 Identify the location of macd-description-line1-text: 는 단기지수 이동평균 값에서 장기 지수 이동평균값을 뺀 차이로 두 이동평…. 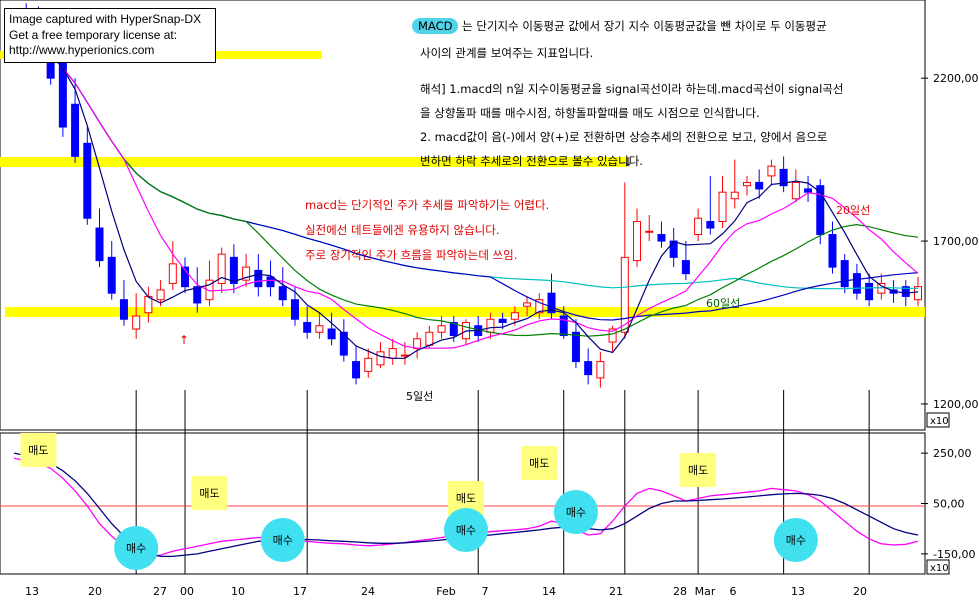
(644, 26).